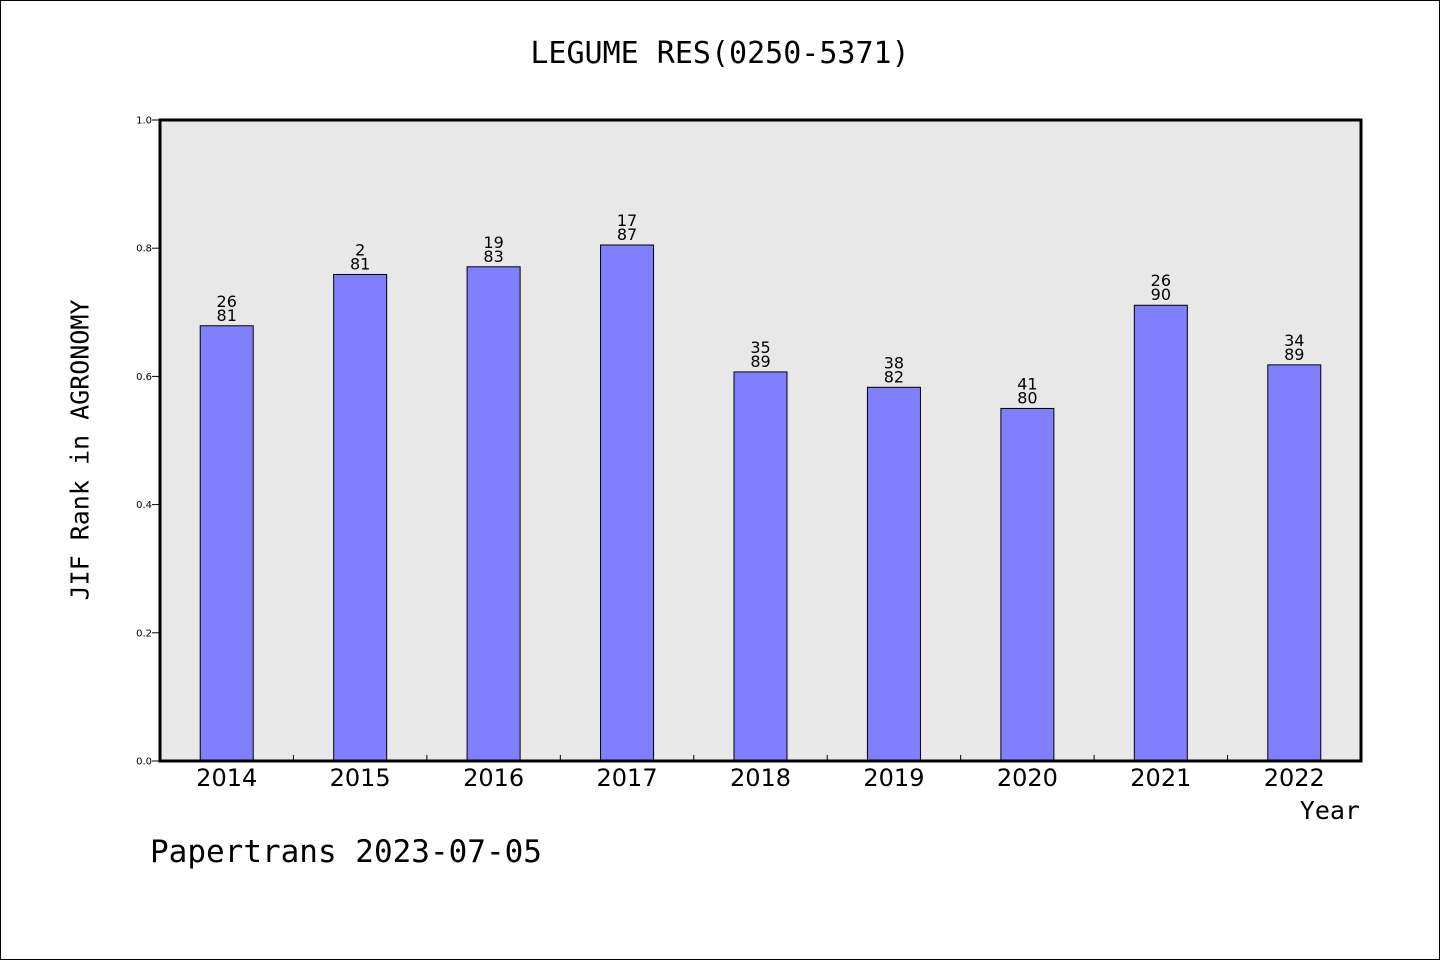  I want to click on x-tick-label: 2020, so click(1027, 778).